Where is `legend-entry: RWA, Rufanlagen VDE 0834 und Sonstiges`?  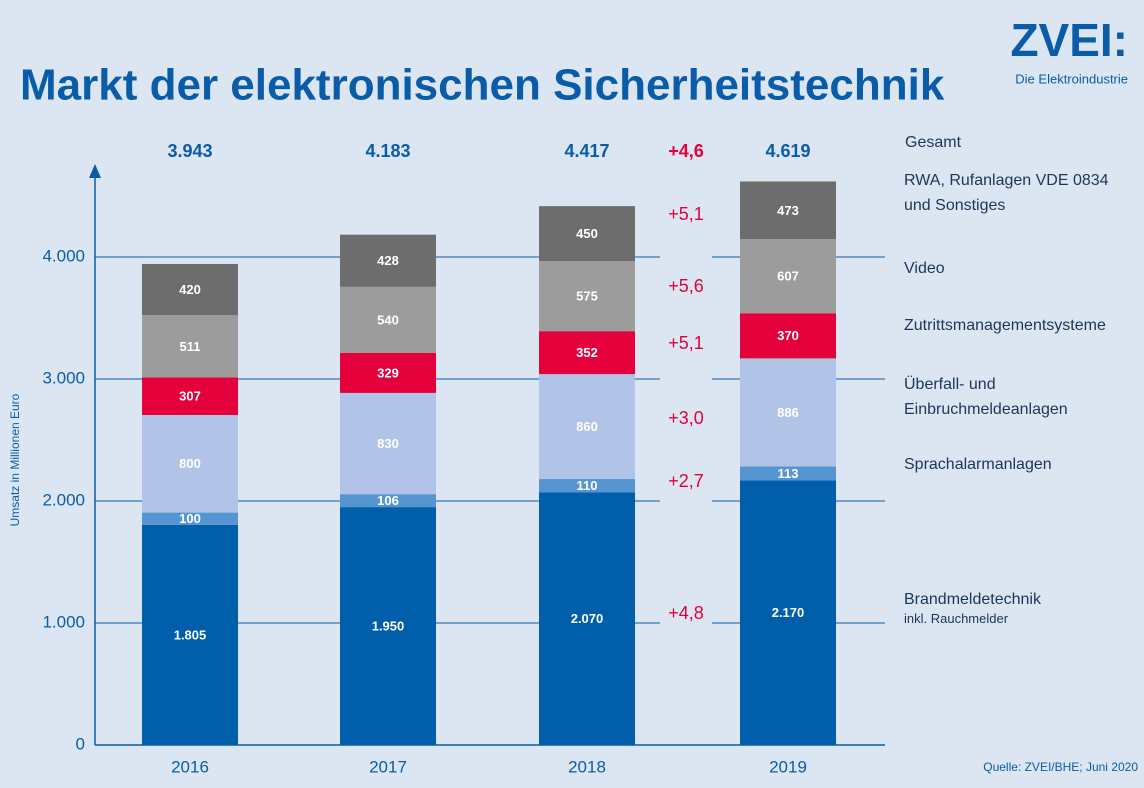
legend-entry: RWA, Rufanlagen VDE 0834 und Sonstiges is located at coordinates (1006, 193).